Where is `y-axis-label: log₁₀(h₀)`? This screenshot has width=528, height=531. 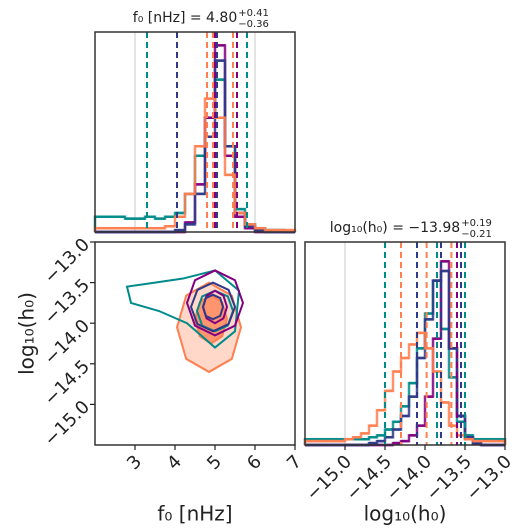 y-axis-label: log₁₀(h₀) is located at coordinates (27, 333).